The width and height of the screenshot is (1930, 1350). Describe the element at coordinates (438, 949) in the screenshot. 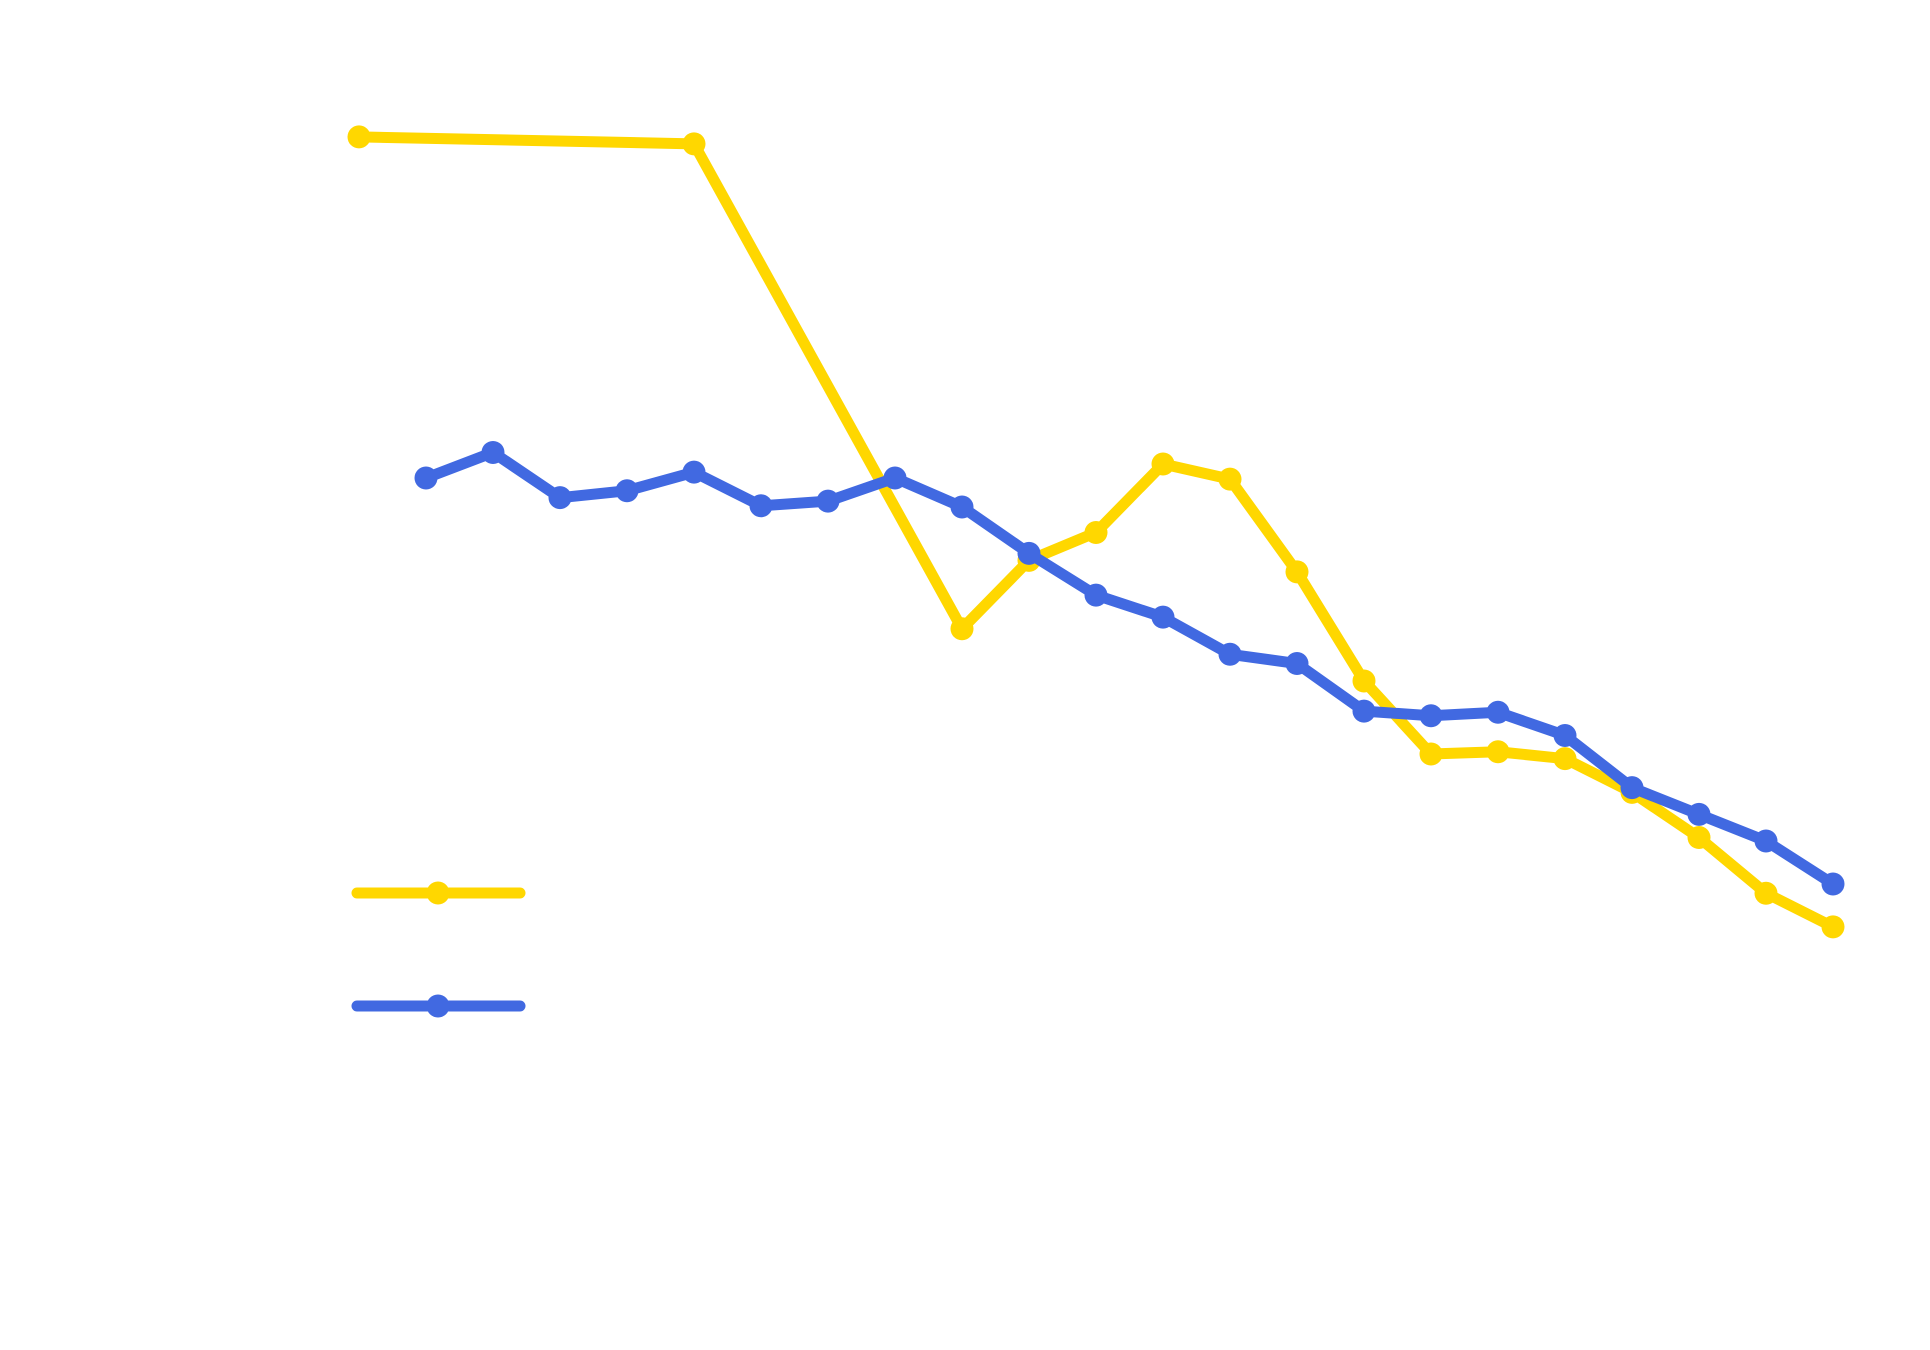

I see `legend` at that location.